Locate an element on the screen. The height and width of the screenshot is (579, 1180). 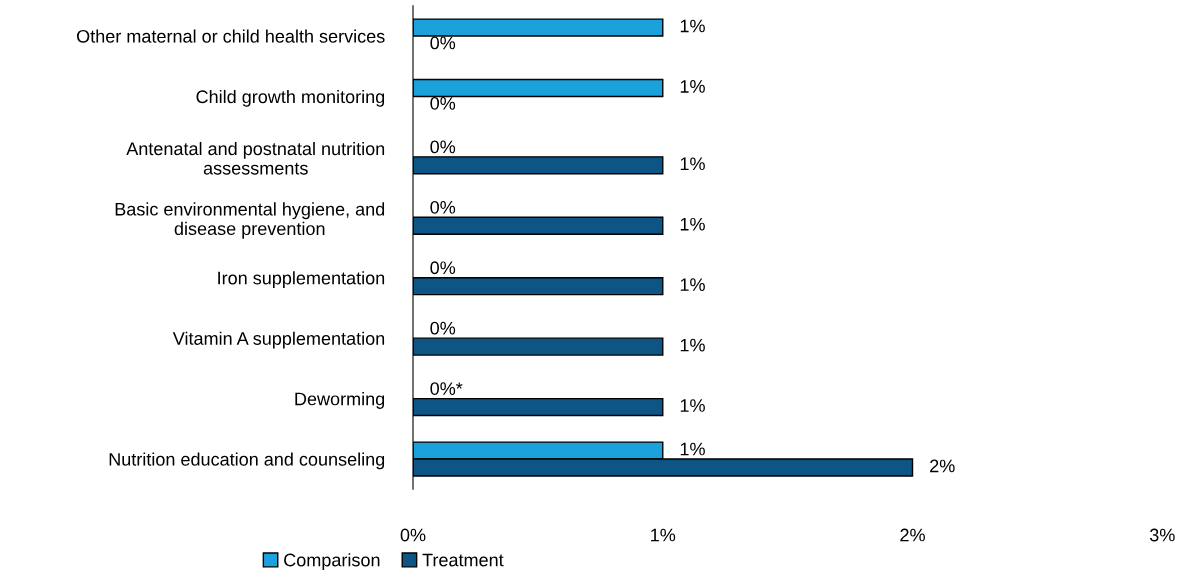
legend-label: Treatment is located at coordinates (463, 560).